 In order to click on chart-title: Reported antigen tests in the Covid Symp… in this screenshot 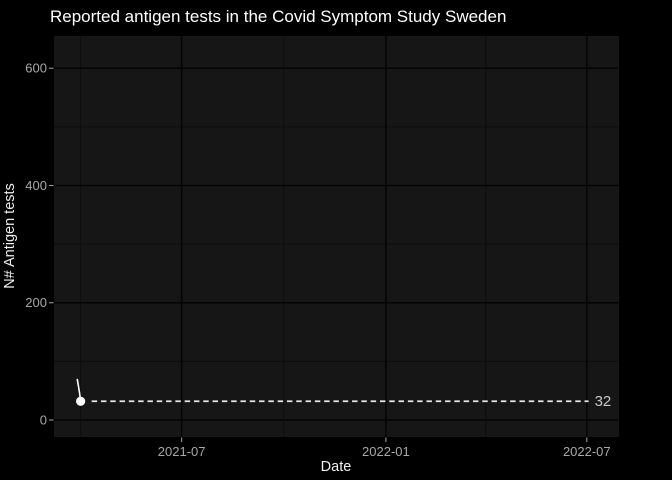, I will do `click(278, 16)`.